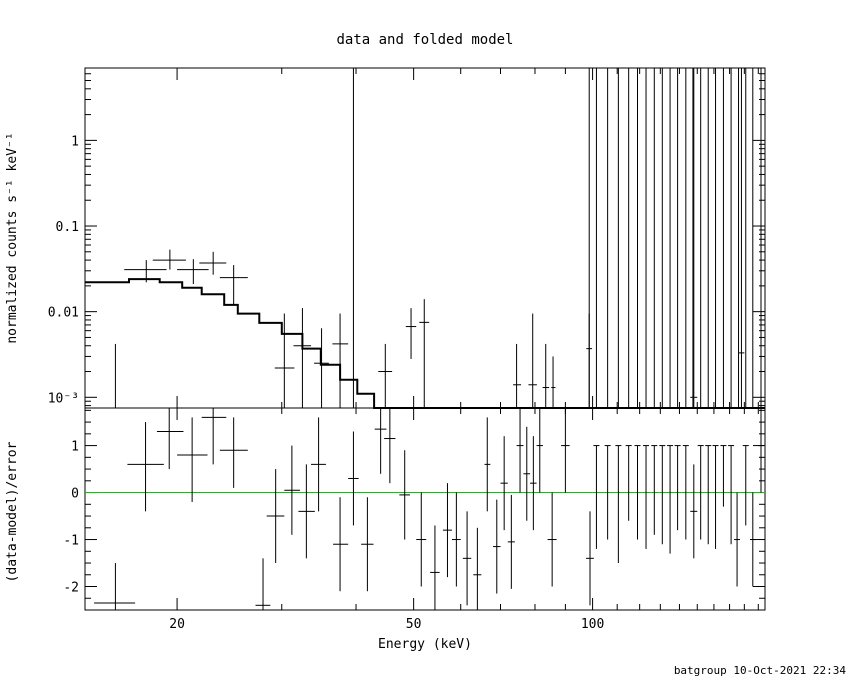  What do you see at coordinates (75, 447) in the screenshot?
I see `residual-ytick-label: 1` at bounding box center [75, 447].